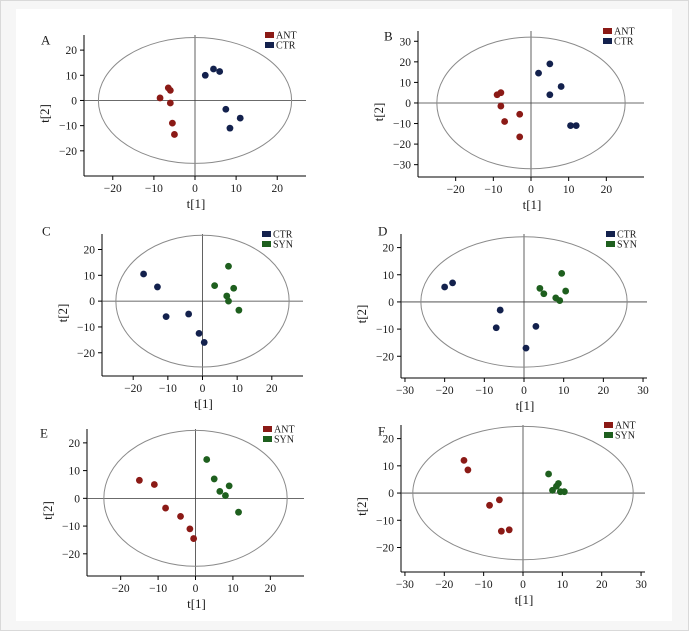  What do you see at coordinates (269, 35) in the screenshot?
I see `legend-swatch-ant` at bounding box center [269, 35].